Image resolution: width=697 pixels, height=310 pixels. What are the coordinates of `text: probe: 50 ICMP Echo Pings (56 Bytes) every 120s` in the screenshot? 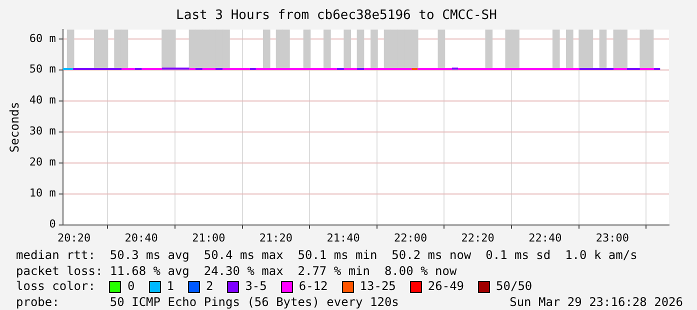 It's located at (207, 302).